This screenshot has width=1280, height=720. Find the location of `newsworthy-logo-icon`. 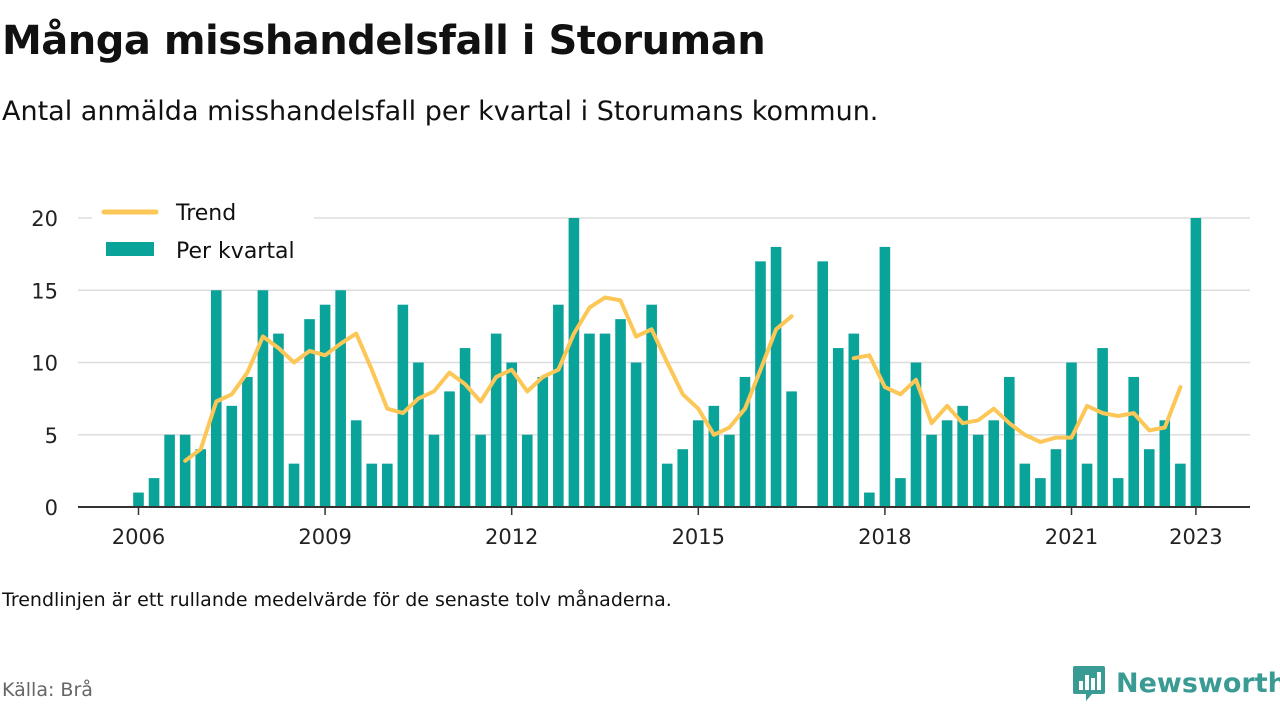

newsworthy-logo-icon is located at coordinates (1089, 683).